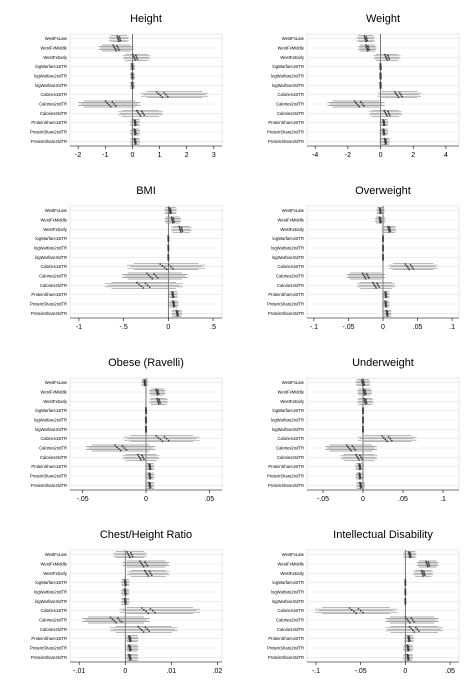  What do you see at coordinates (48, 304) in the screenshot?
I see `category-label: ProteinShare2ndTR` at bounding box center [48, 304].